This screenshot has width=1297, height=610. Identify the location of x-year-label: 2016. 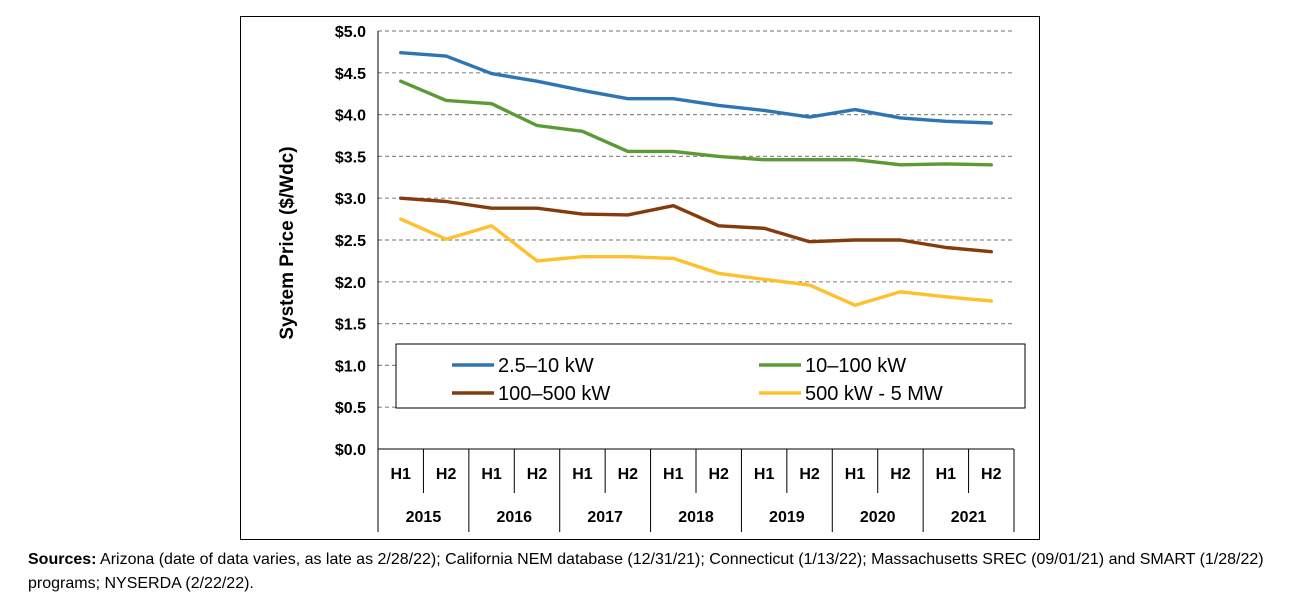
(514, 517).